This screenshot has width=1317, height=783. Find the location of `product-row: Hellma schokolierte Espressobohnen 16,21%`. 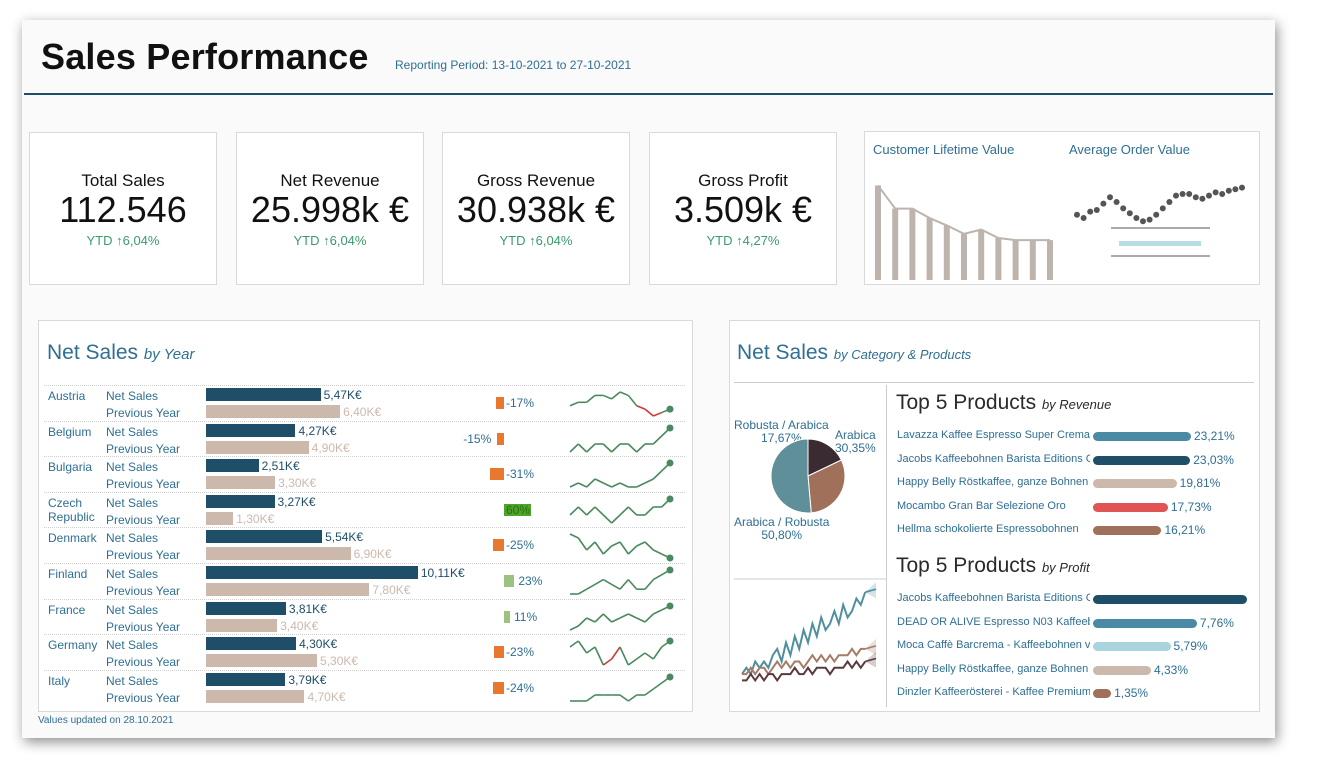

product-row: Hellma schokolierte Espressobohnen 16,21% is located at coordinates (1077, 530).